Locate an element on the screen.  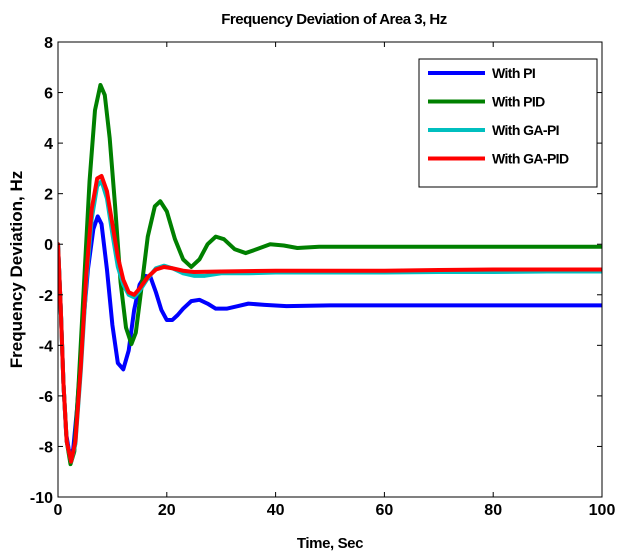
legend-items: With PI With PID With GA-PI With GA-PID is located at coordinates (499, 116).